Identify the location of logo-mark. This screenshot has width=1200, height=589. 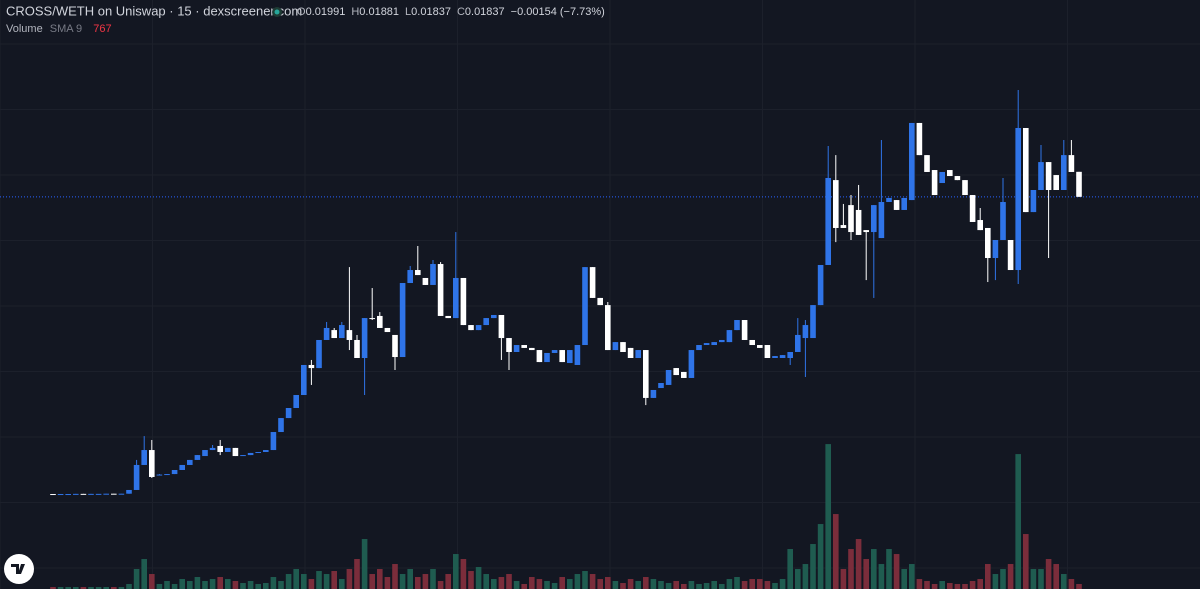
(18, 569).